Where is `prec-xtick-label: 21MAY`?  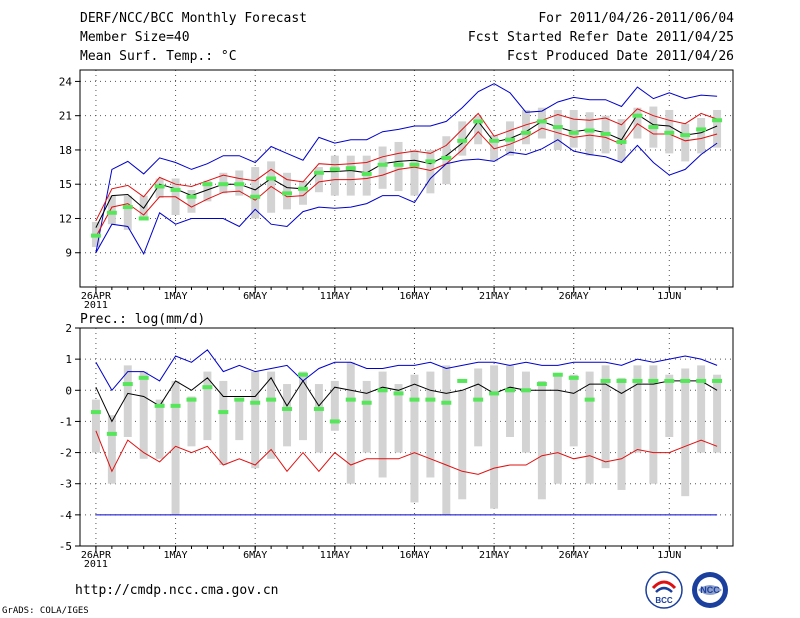
prec-xtick-label: 21MAY is located at coordinates (494, 555).